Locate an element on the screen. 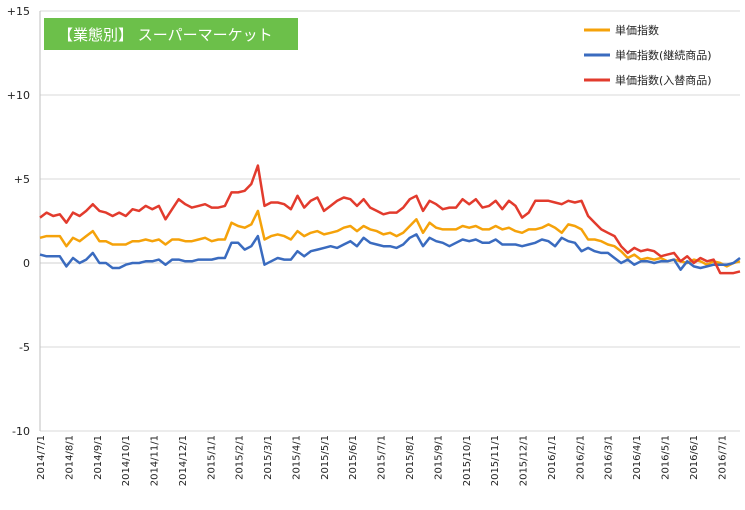 This screenshot has width=745, height=510. x-tick: 2016/7/1 is located at coordinates (722, 457).